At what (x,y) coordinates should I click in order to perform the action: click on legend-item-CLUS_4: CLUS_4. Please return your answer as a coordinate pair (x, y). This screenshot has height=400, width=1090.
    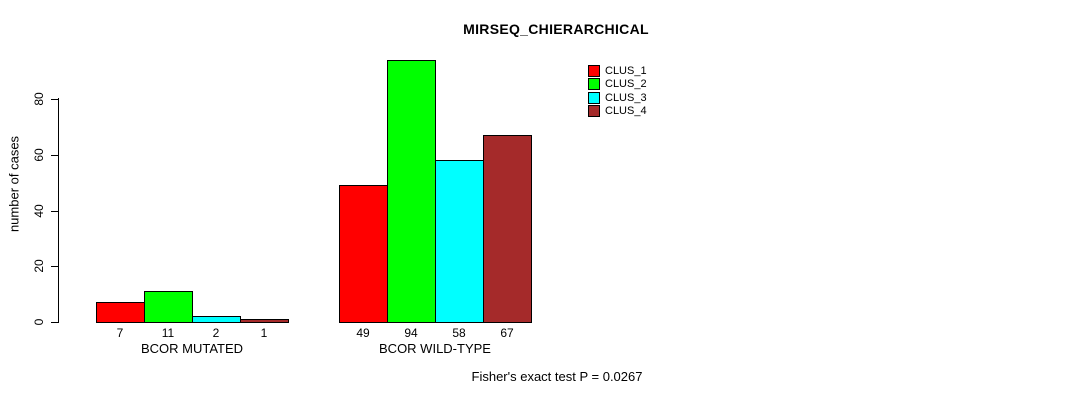
    Looking at the image, I should click on (617, 111).